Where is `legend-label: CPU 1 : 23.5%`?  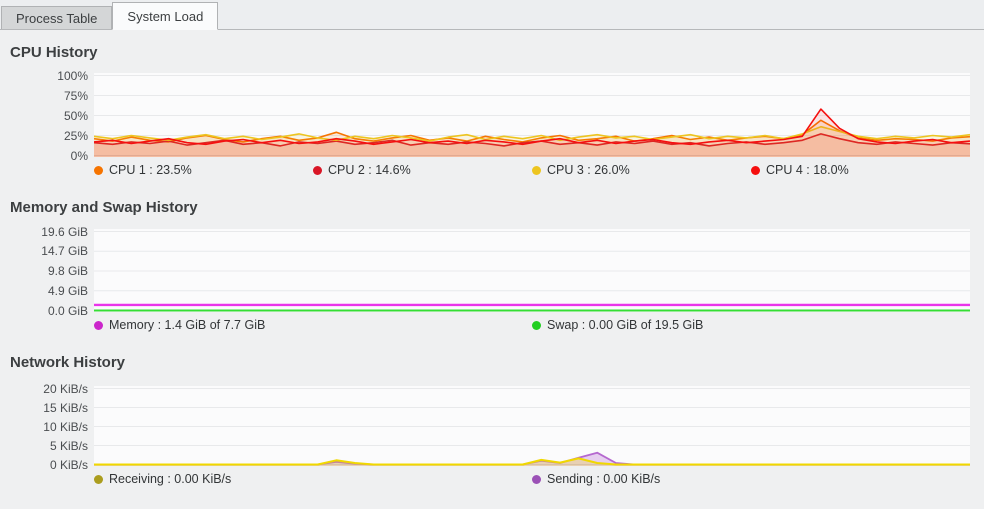 legend-label: CPU 1 : 23.5% is located at coordinates (150, 170).